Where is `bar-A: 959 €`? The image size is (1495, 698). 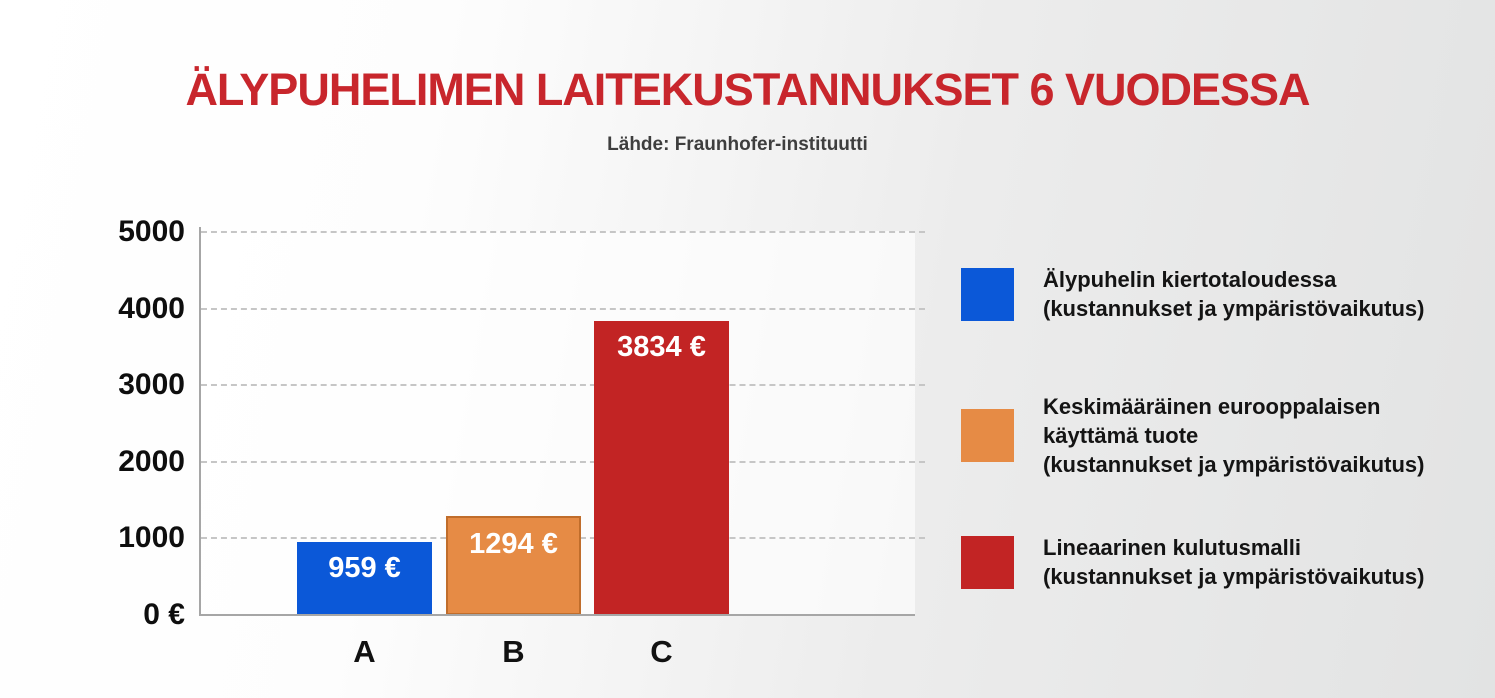 bar-A: 959 € is located at coordinates (364, 578).